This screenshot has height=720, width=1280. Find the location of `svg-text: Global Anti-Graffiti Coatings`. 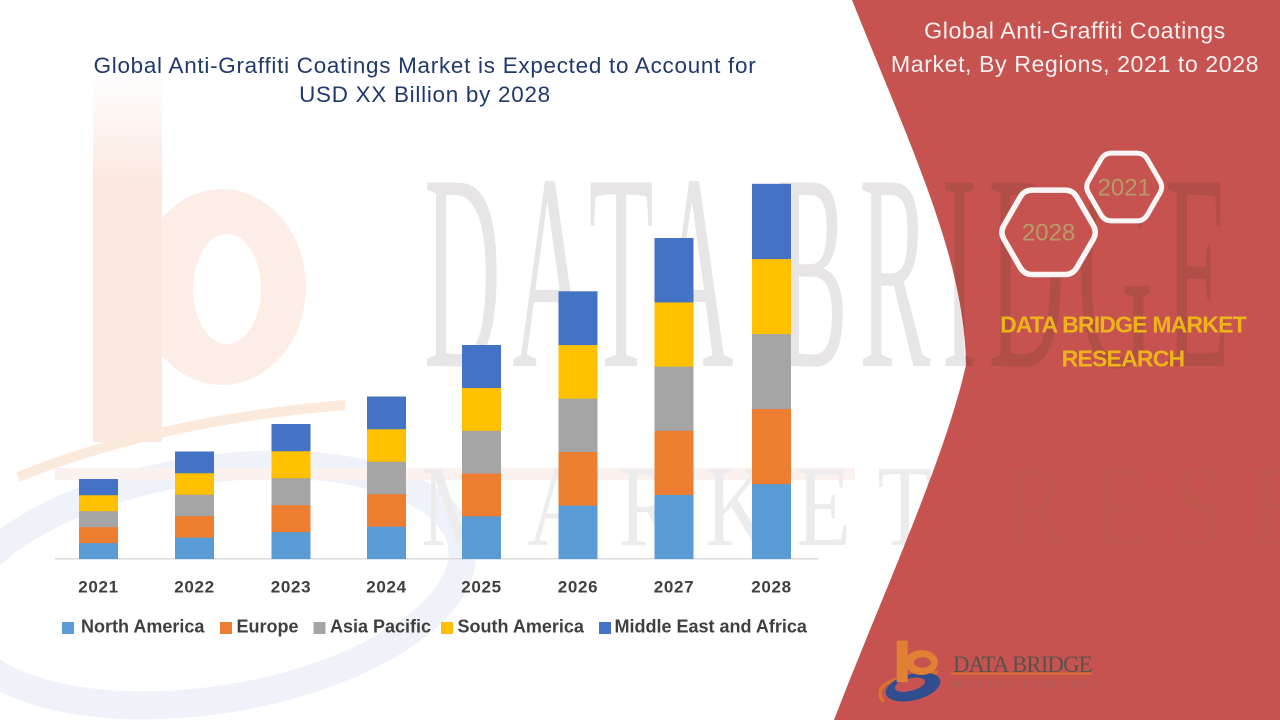

svg-text: Global Anti-Graffiti Coatings is located at coordinates (1075, 31).